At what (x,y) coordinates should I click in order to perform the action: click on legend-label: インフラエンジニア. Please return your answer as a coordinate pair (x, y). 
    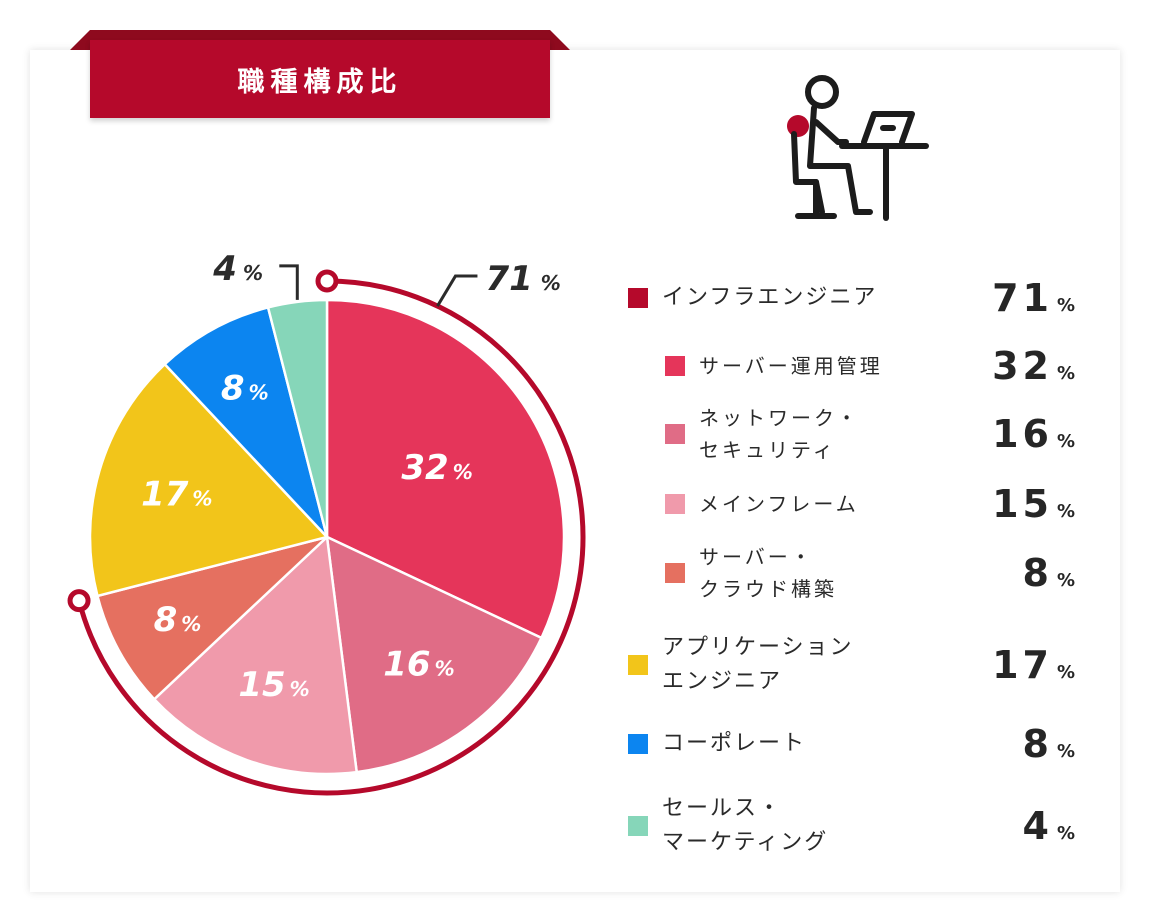
    Looking at the image, I should click on (770, 297).